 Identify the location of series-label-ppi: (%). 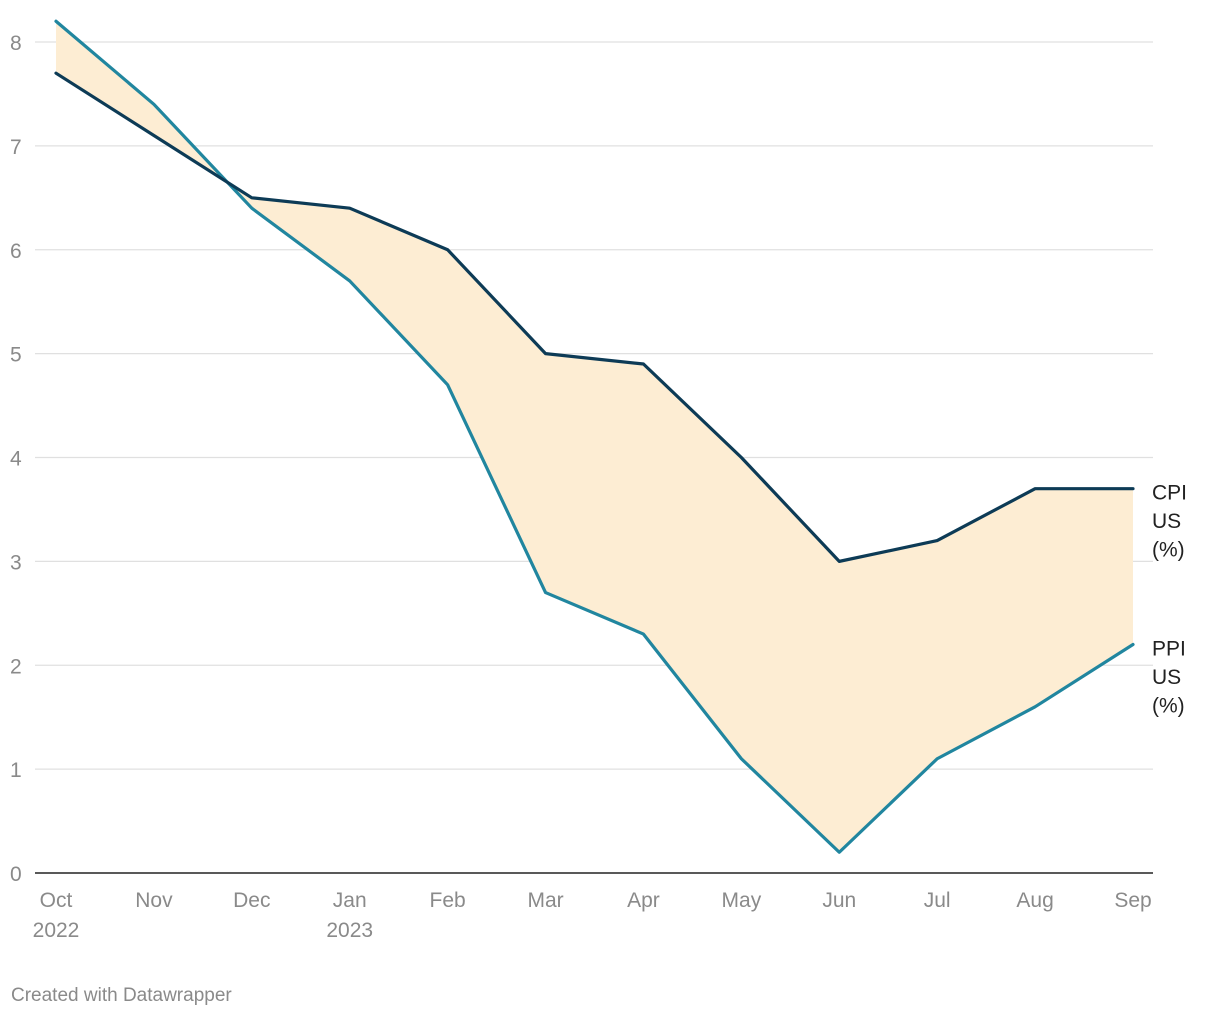
(1168, 705).